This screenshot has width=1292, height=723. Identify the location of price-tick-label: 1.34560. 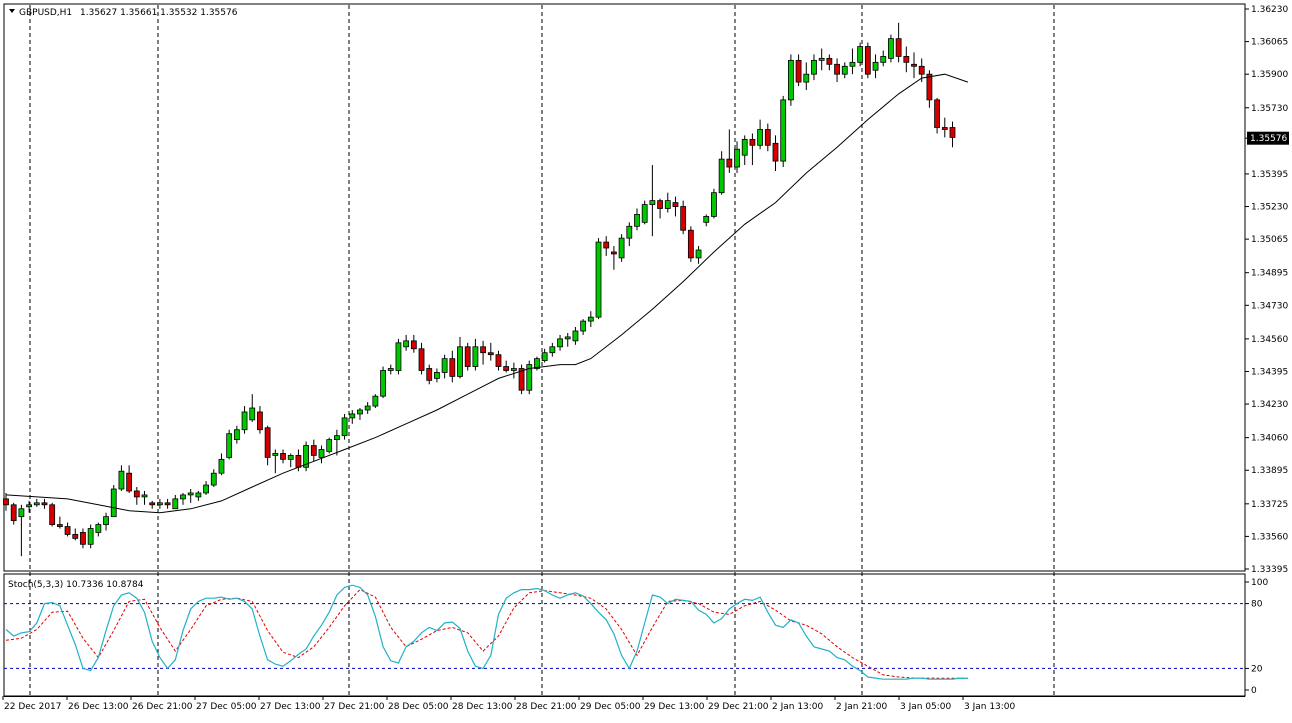
(1269, 340).